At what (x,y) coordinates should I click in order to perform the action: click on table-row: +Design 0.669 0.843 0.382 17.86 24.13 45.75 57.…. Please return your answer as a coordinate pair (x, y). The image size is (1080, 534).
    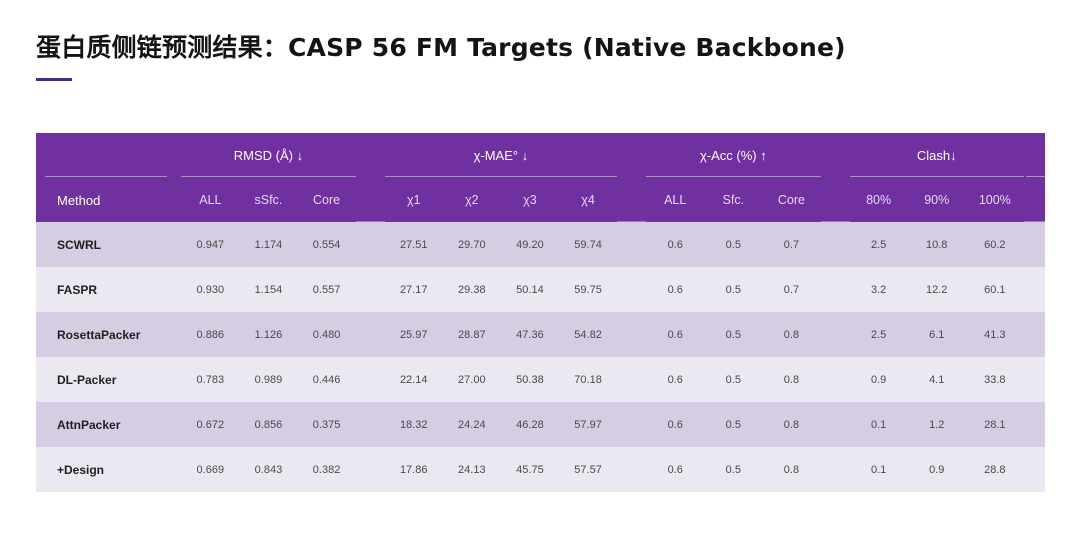
    Looking at the image, I should click on (540, 469).